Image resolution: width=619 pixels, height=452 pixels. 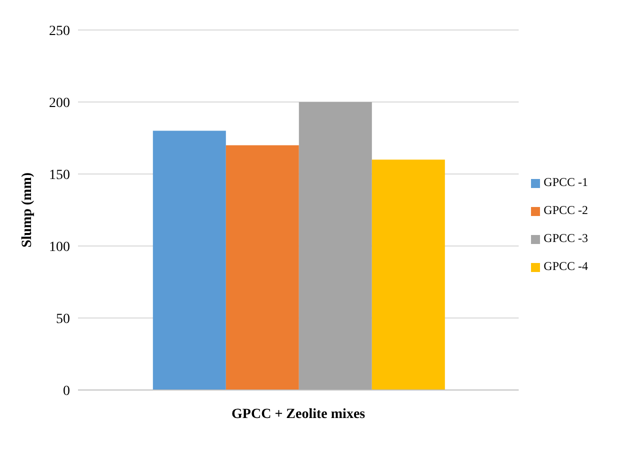 I want to click on y-axis-title: Slump (mm), so click(x=27, y=210).